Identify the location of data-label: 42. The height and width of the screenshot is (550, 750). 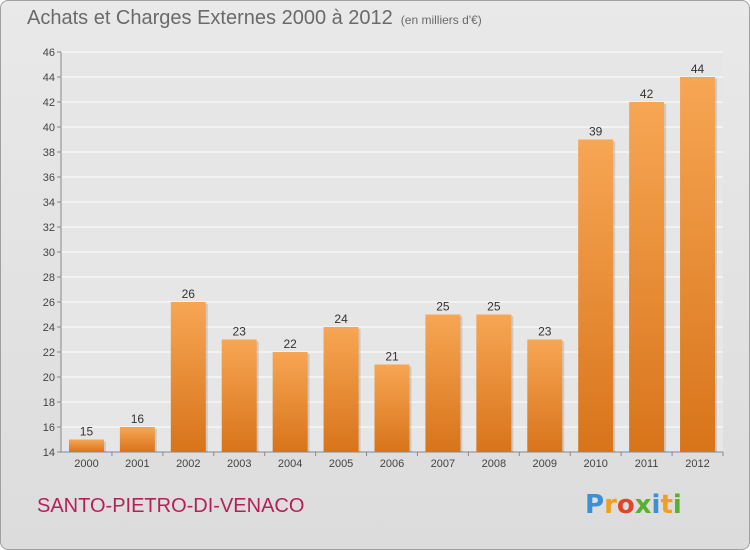
(647, 94).